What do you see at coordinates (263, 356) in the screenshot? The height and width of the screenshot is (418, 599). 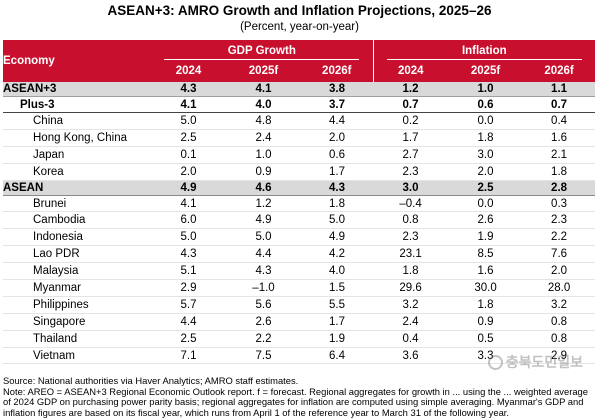 I see `gdp-value: 7.5` at bounding box center [263, 356].